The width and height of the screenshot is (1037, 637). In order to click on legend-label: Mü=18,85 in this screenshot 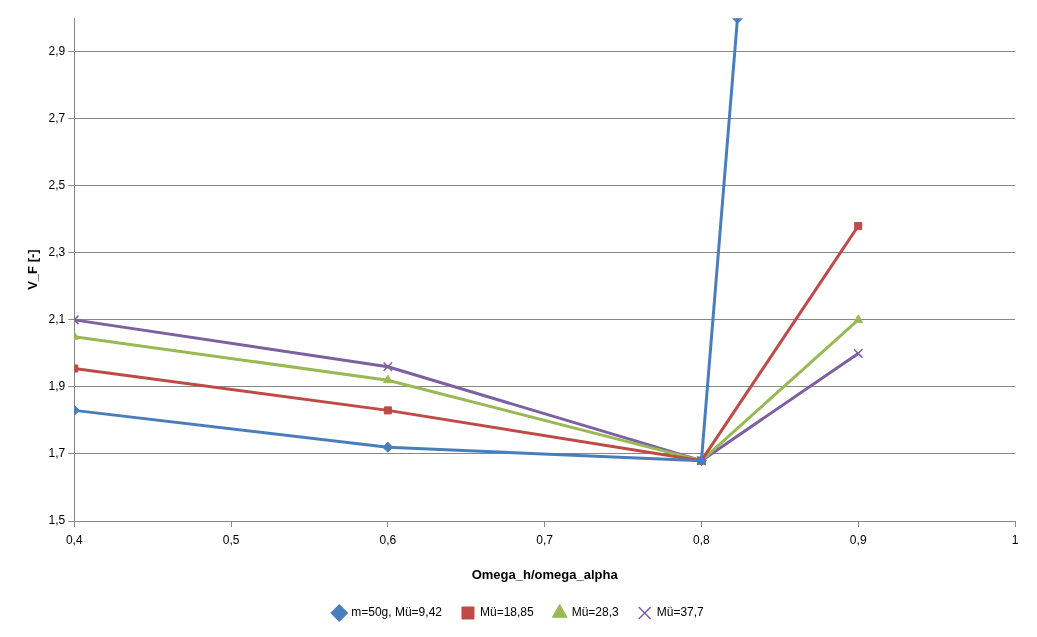, I will do `click(507, 612)`.